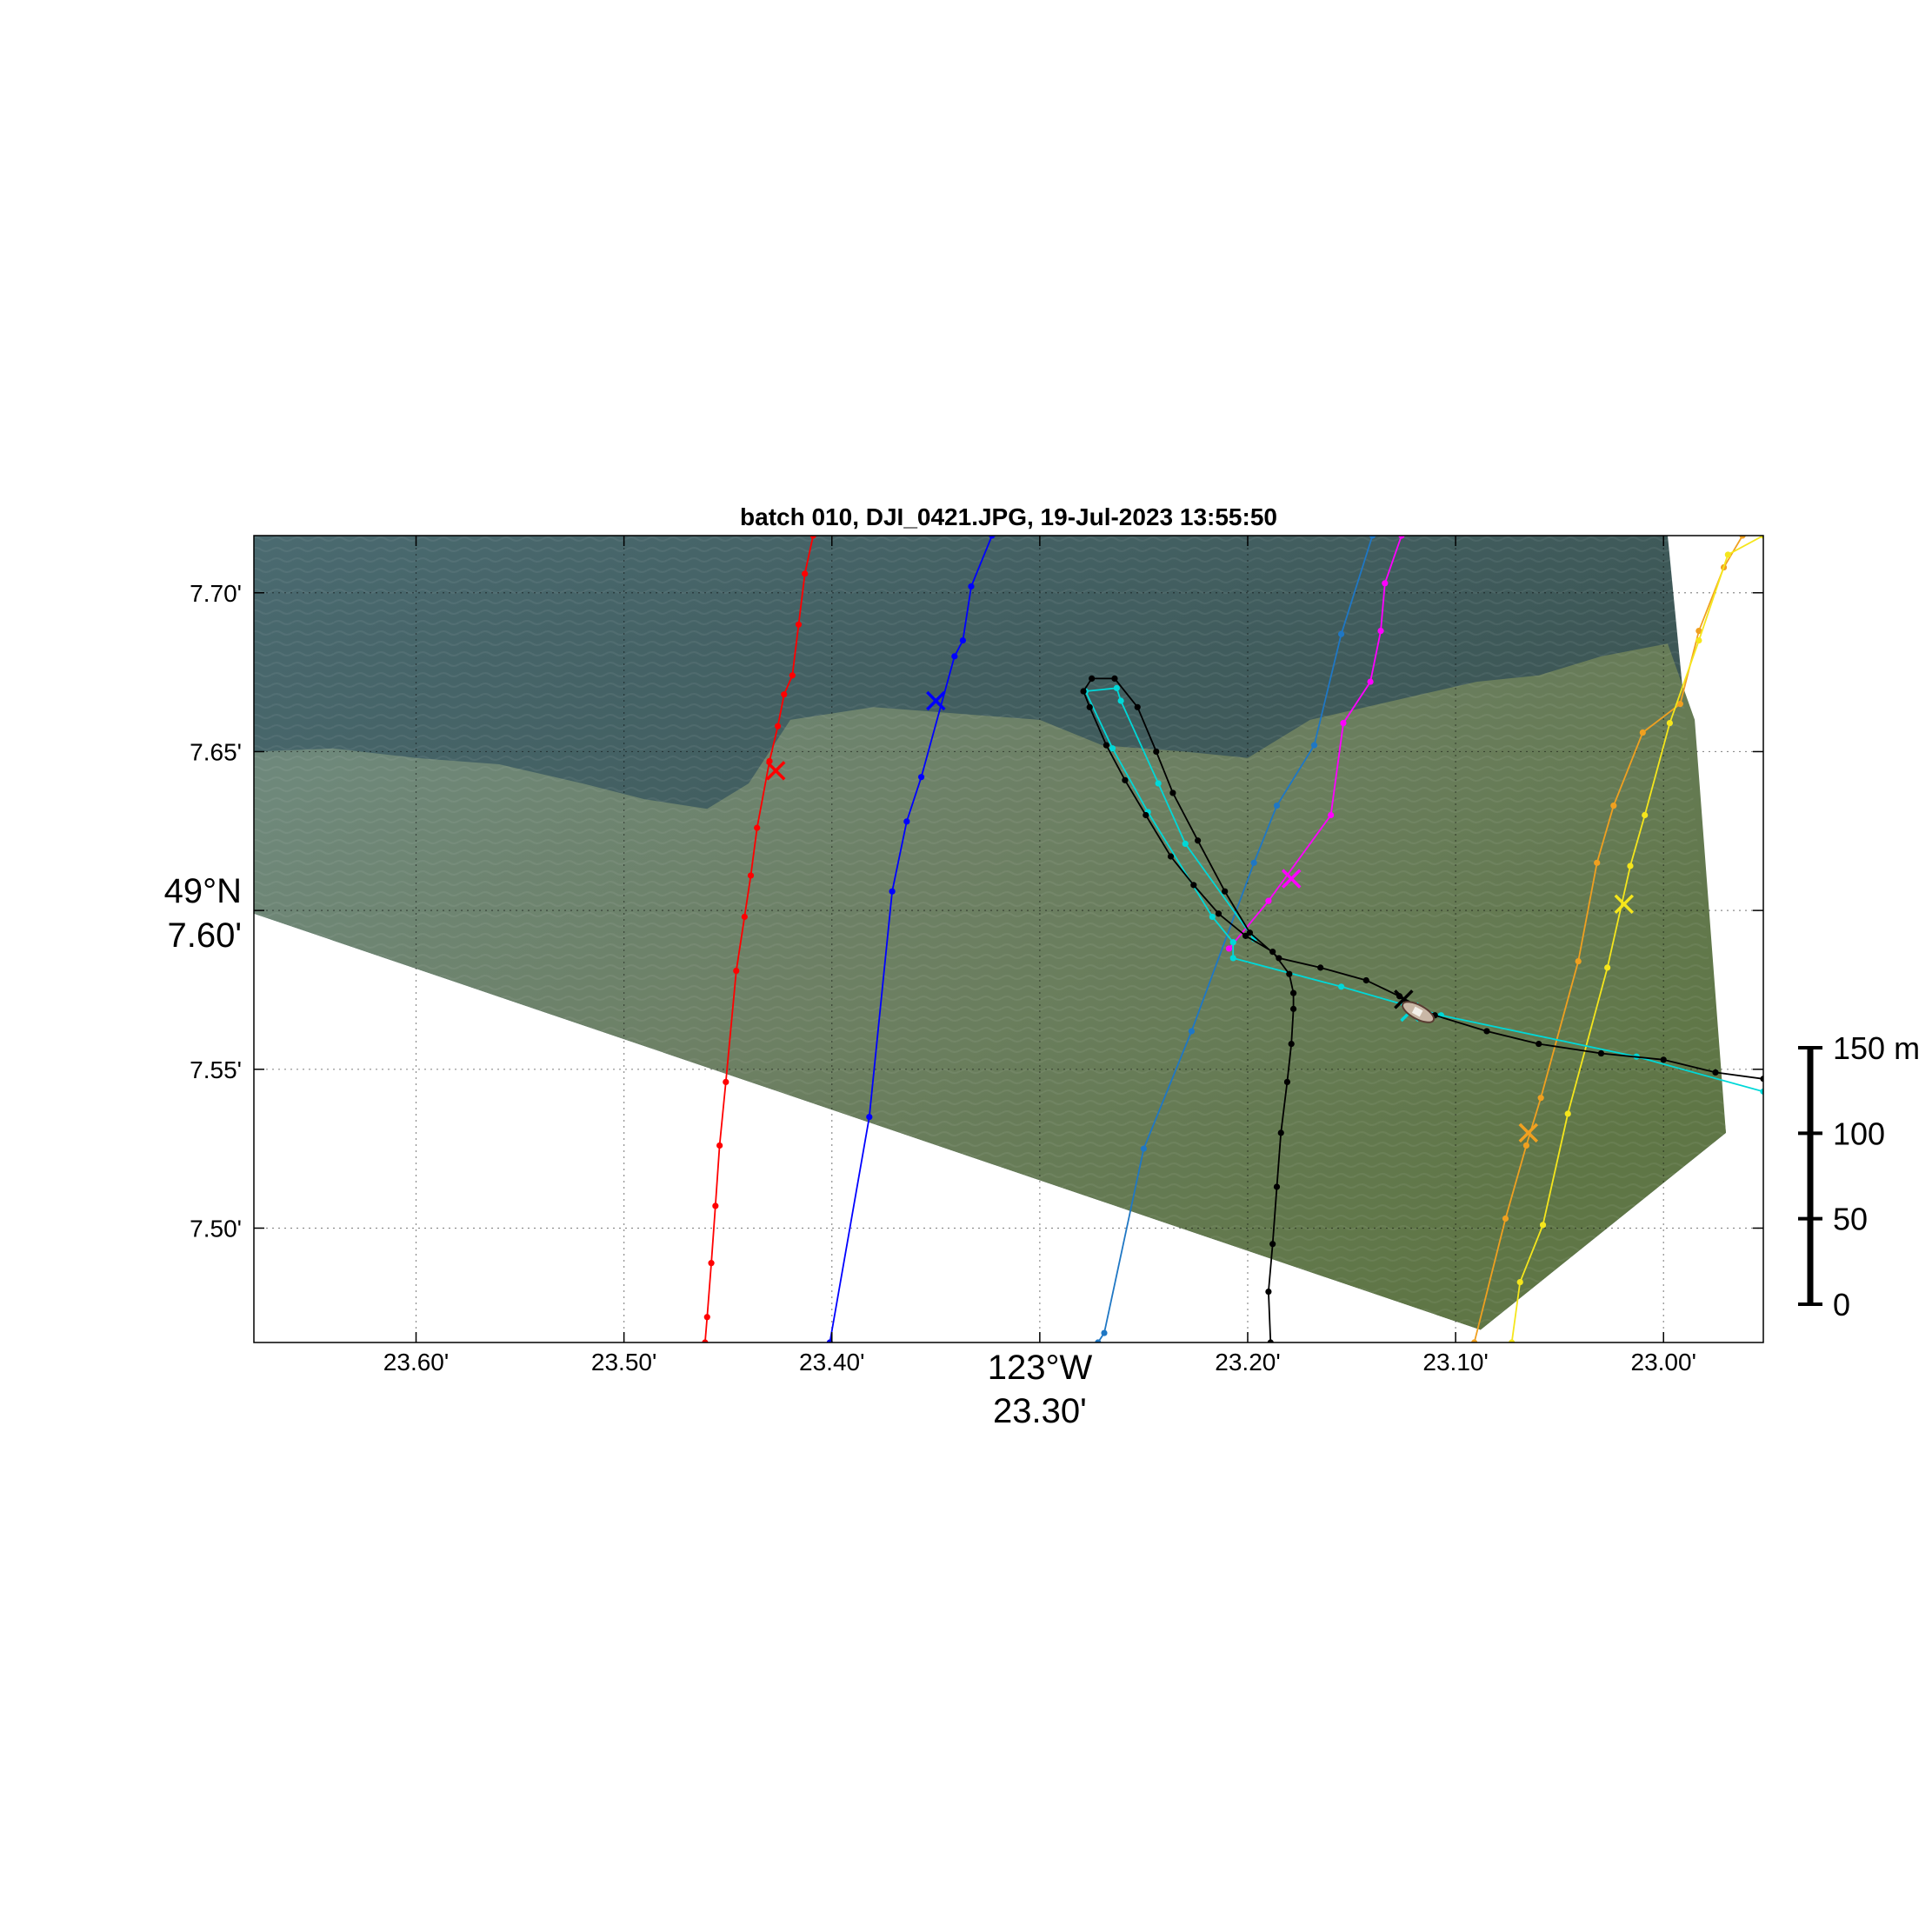 The height and width of the screenshot is (1932, 1932). Describe the element at coordinates (1529, 1133) in the screenshot. I see `position-marker-orange` at that location.